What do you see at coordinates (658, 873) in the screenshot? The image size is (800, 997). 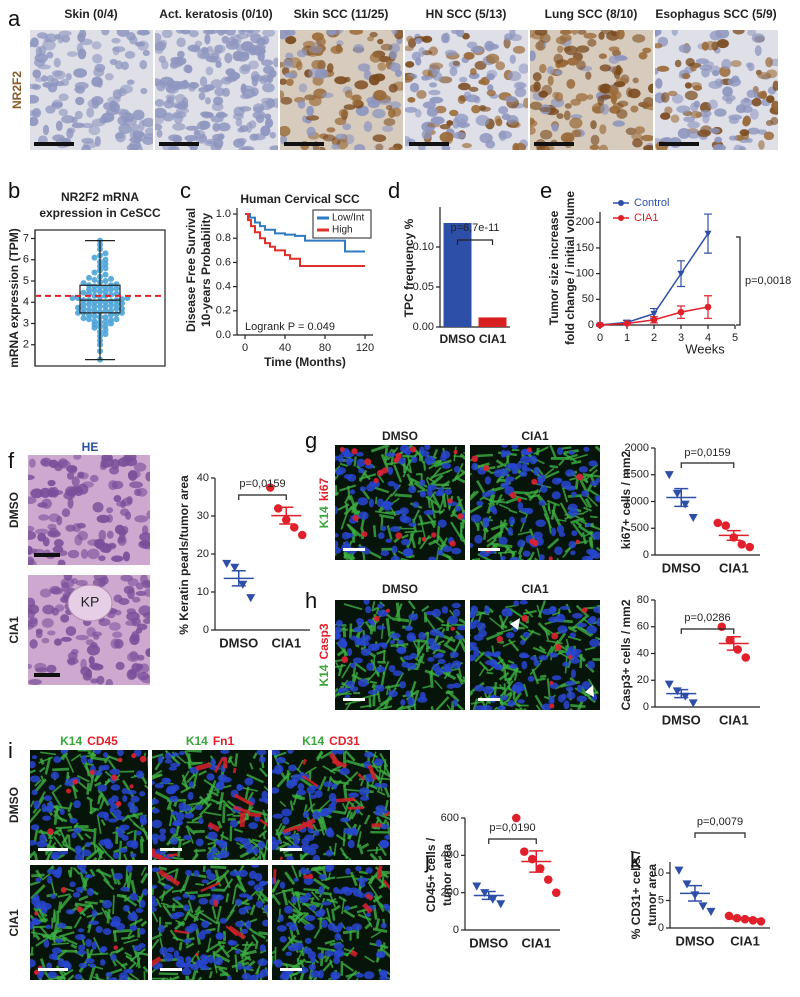 I see `y-tick-label: 10` at bounding box center [658, 873].